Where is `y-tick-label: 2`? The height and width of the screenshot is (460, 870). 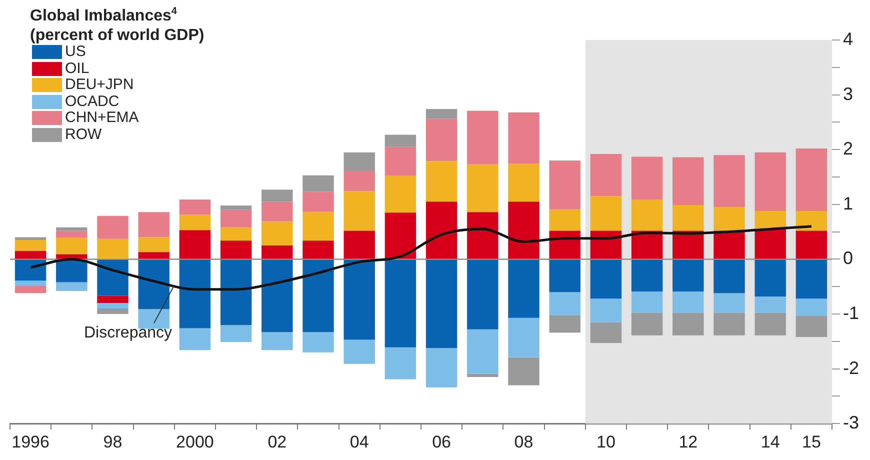 y-tick-label: 2 is located at coordinates (848, 148).